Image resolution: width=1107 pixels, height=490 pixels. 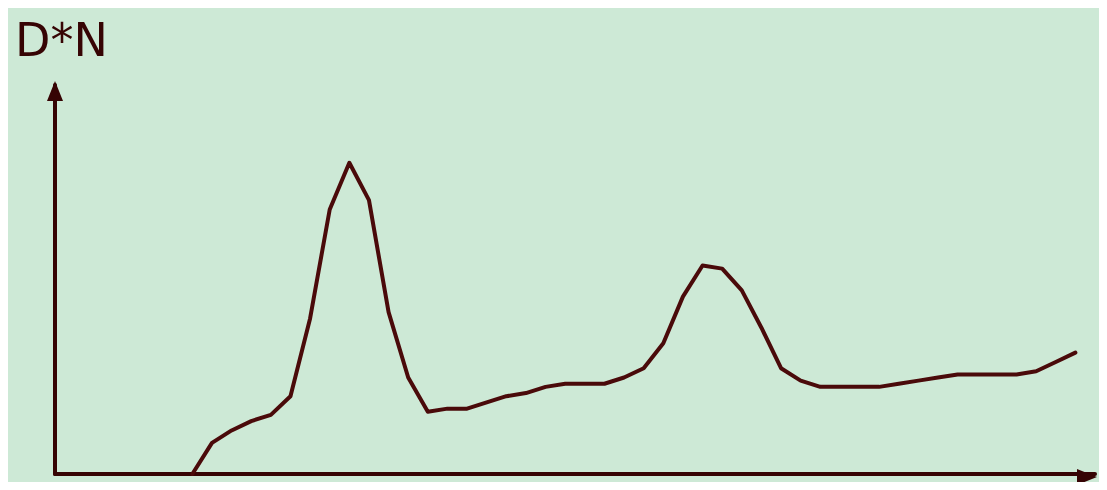 What do you see at coordinates (61, 40) in the screenshot?
I see `y-axis-title: D*N` at bounding box center [61, 40].